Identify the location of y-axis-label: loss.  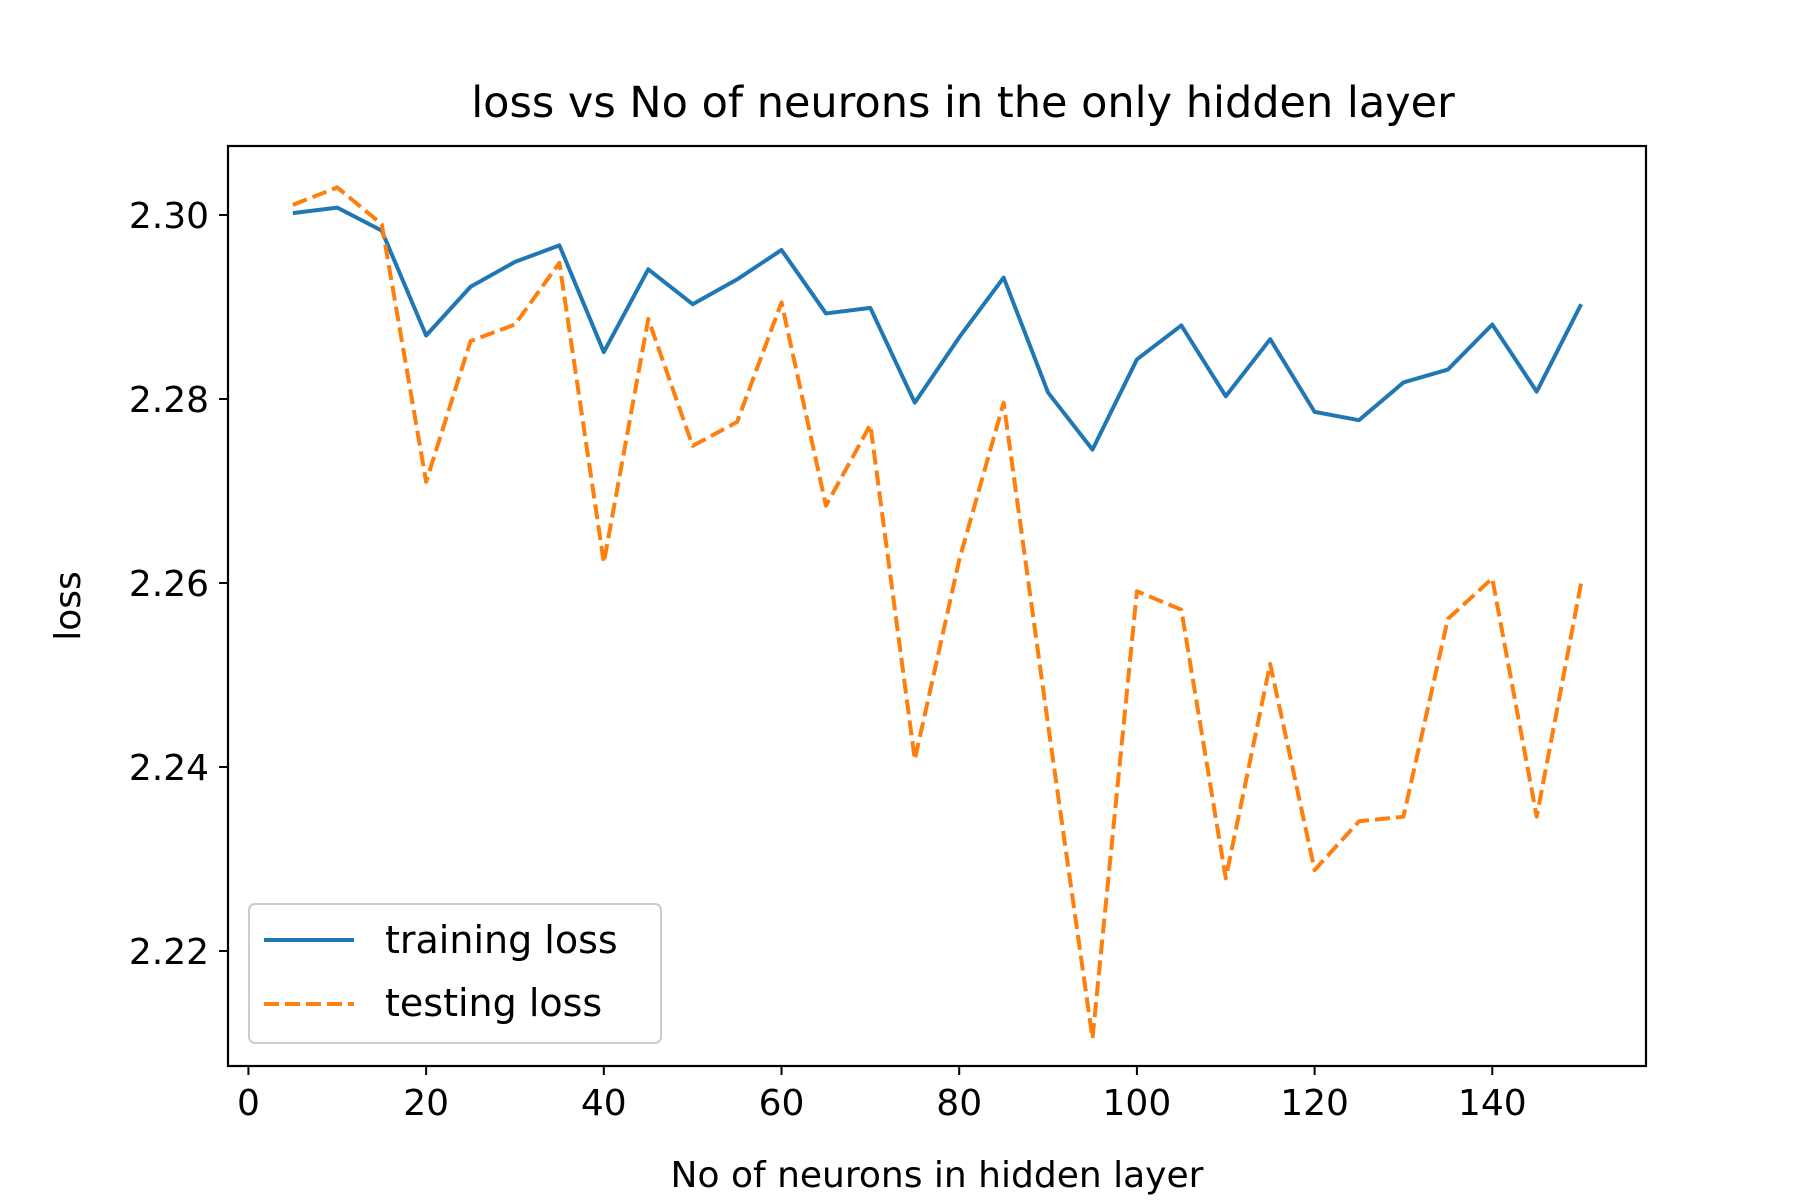
(68, 606).